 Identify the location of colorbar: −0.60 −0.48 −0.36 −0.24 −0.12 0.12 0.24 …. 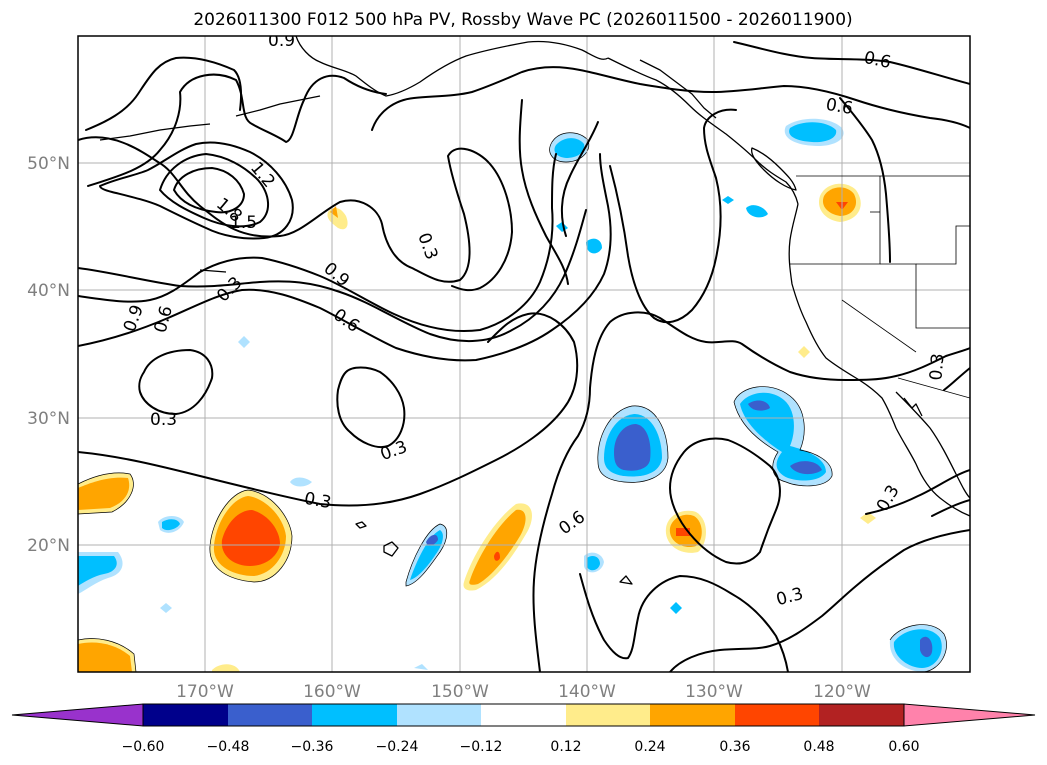
(523, 729).